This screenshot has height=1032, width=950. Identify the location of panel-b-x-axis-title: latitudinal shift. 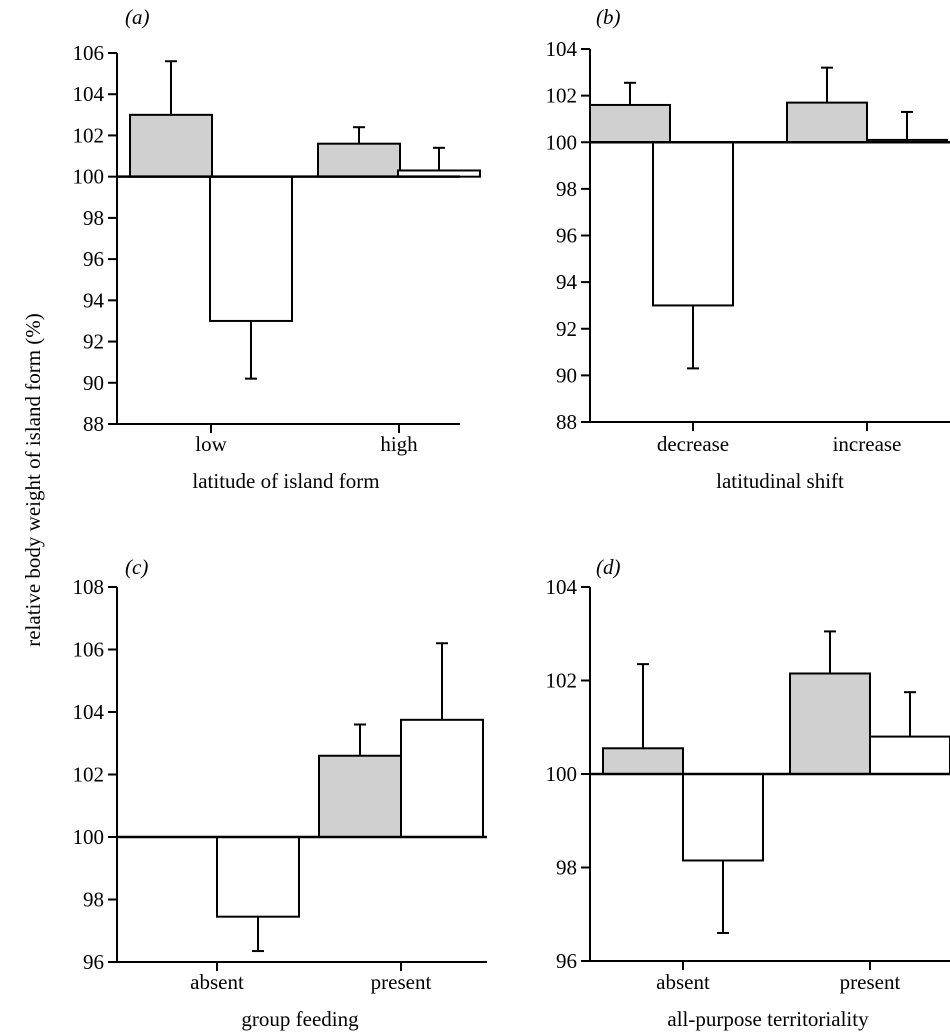
(780, 481).